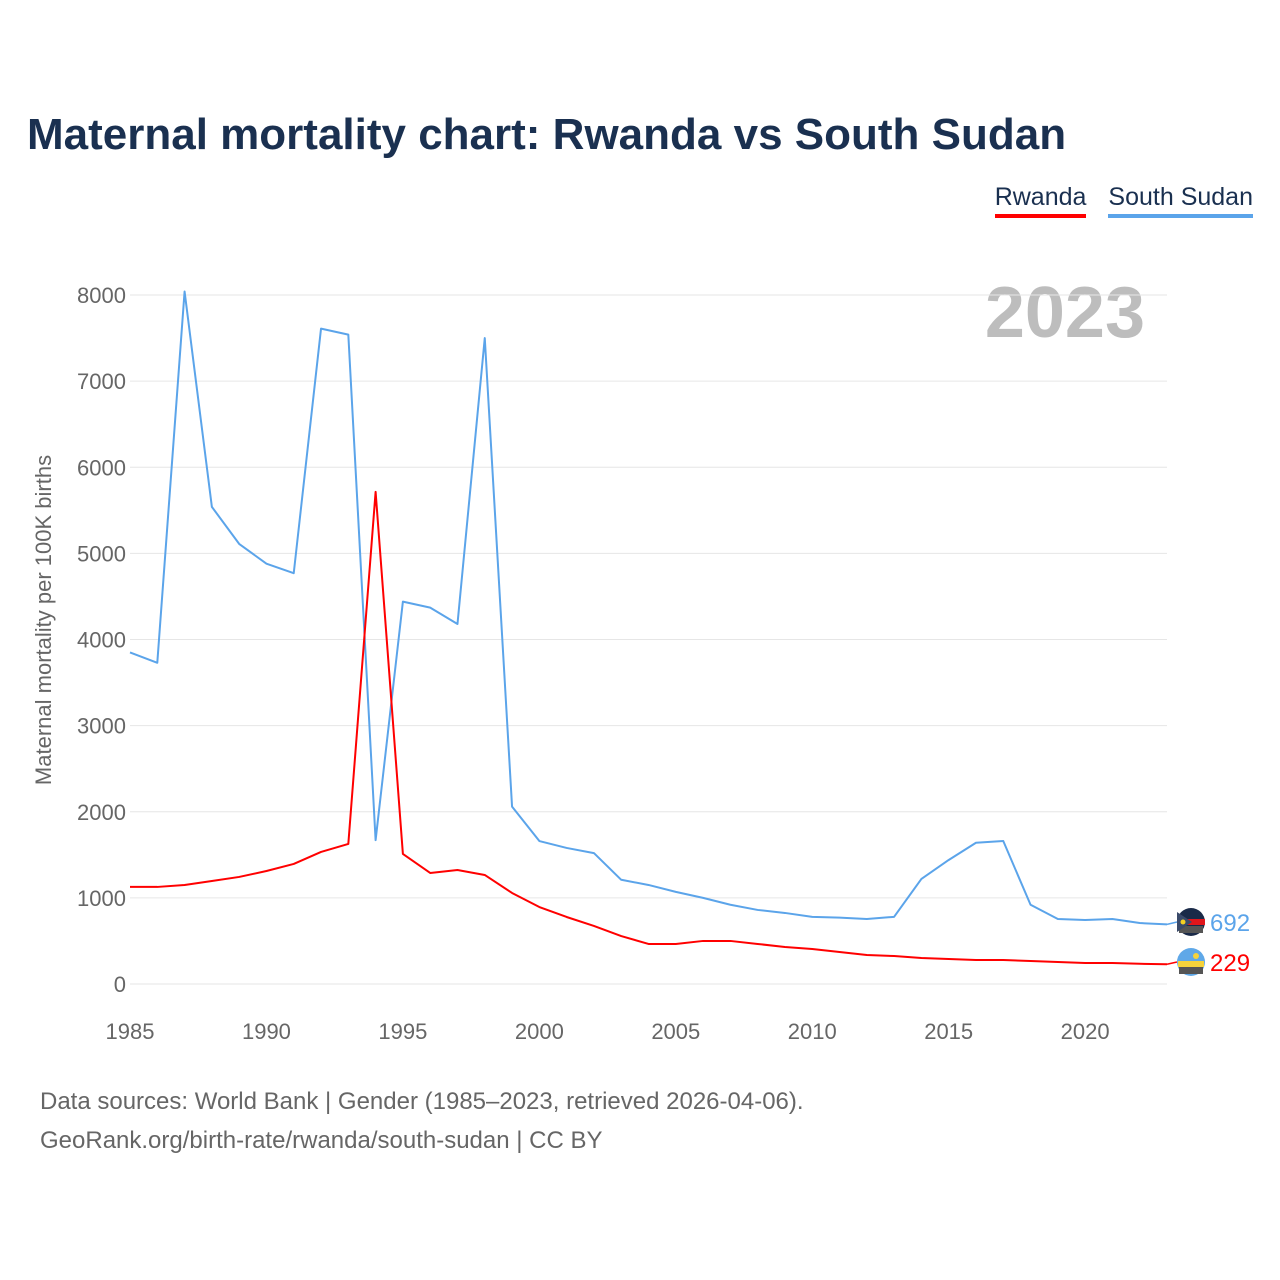  Describe the element at coordinates (675, 1031) in the screenshot. I see `x-tick-label: 2005` at that location.